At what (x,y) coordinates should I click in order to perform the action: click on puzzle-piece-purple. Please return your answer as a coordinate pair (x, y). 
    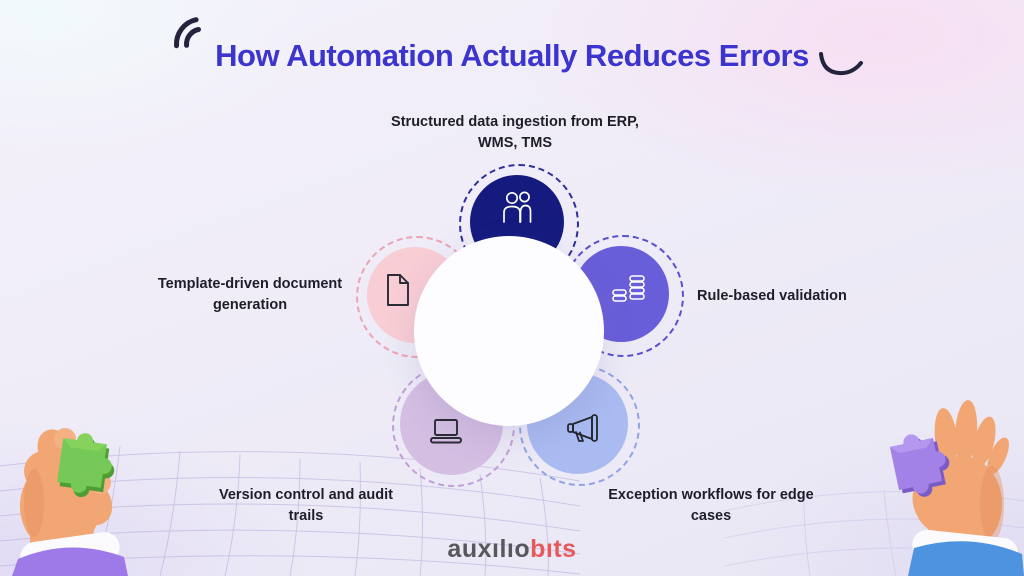
    Looking at the image, I should click on (919, 465).